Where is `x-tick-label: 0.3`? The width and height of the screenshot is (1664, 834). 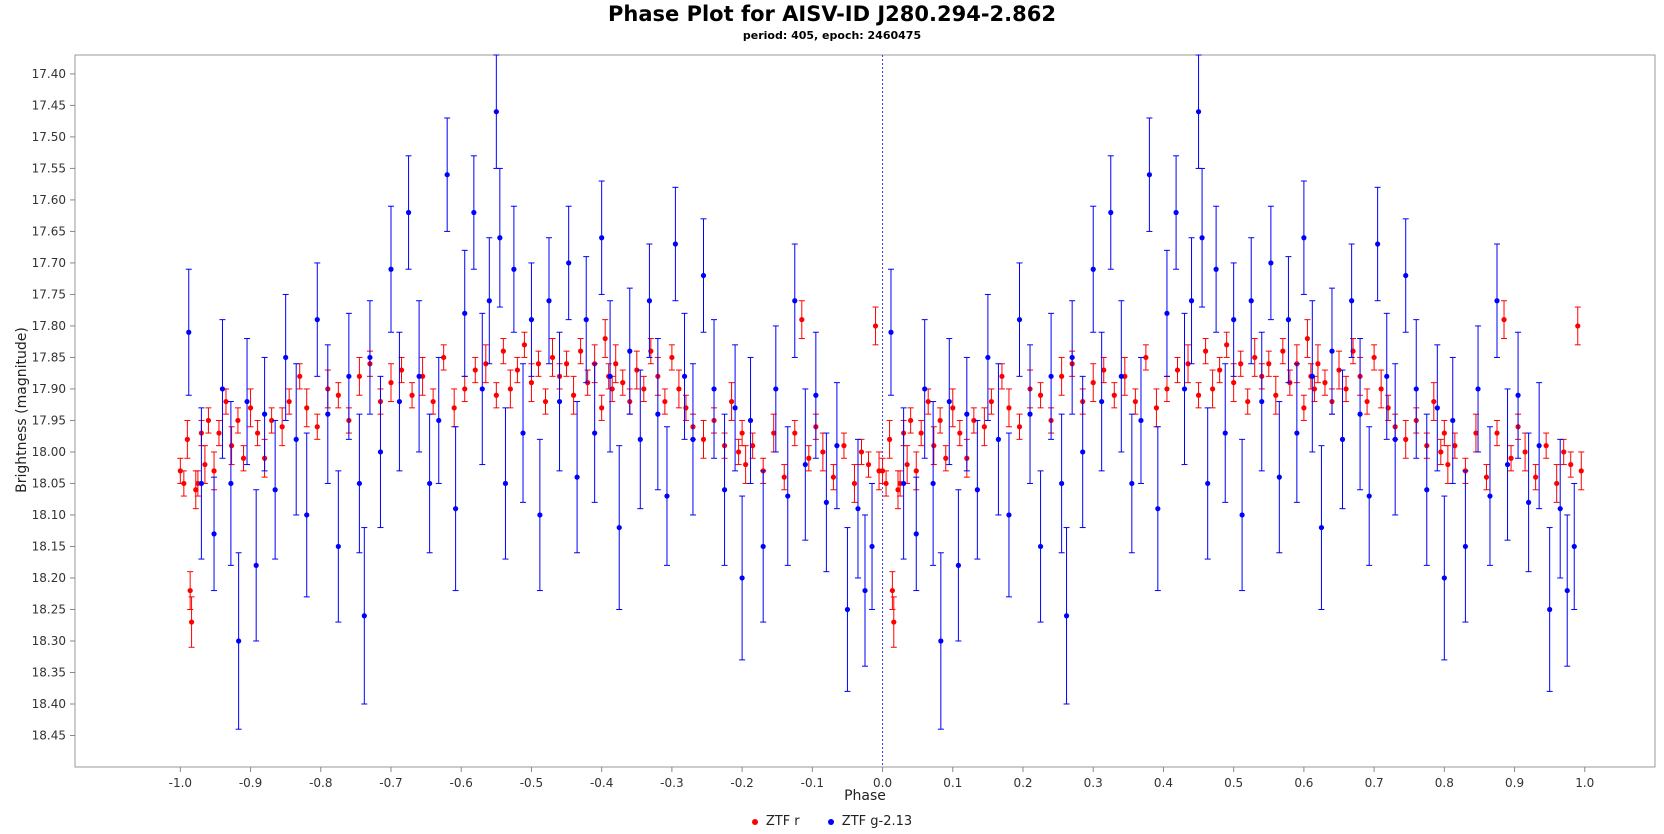 x-tick-label: 0.3 is located at coordinates (1093, 783).